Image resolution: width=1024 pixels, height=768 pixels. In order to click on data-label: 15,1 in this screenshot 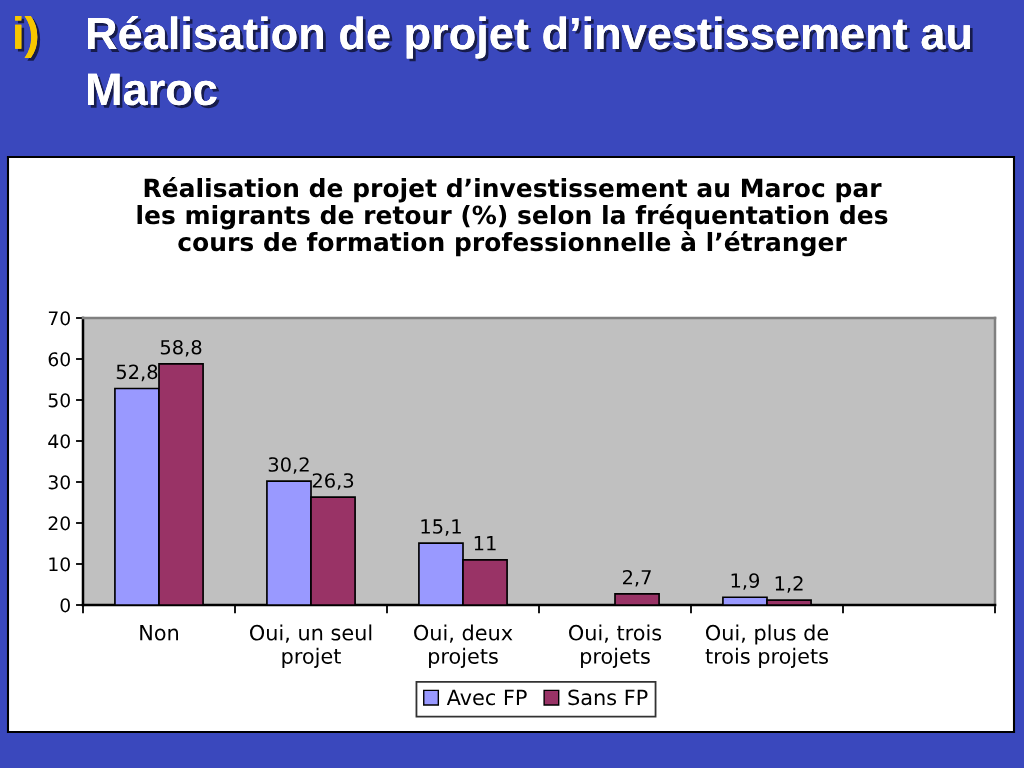, I will do `click(441, 527)`.